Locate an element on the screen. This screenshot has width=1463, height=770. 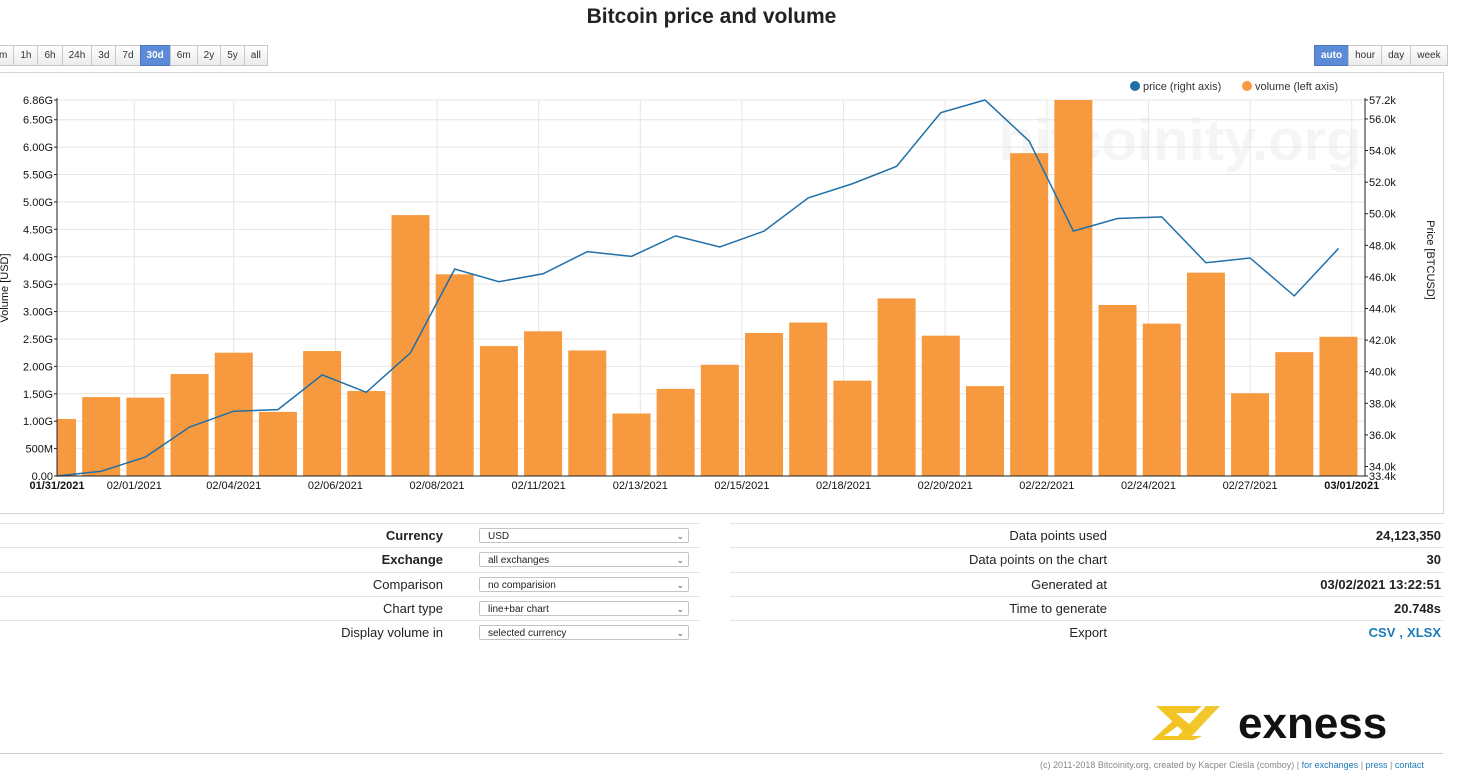
footer-link-contact: contact is located at coordinates (1409, 765).